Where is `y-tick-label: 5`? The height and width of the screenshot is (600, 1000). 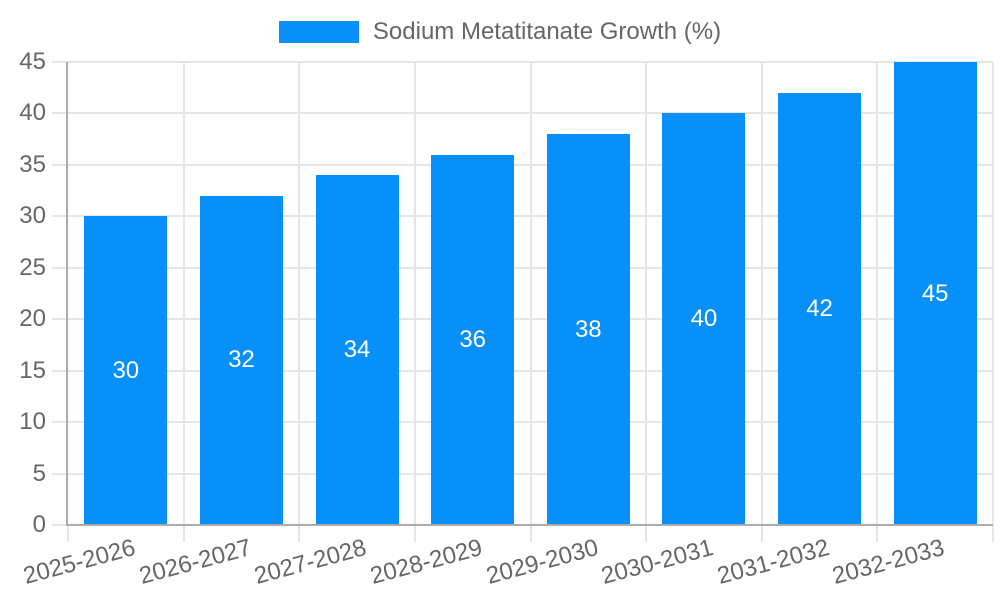
y-tick-label: 5 is located at coordinates (39, 473).